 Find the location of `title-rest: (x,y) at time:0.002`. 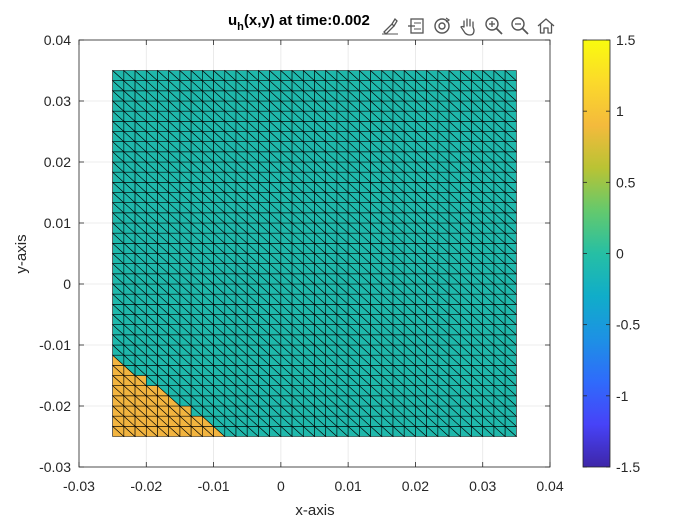

title-rest: (x,y) at time:0.002 is located at coordinates (307, 20).